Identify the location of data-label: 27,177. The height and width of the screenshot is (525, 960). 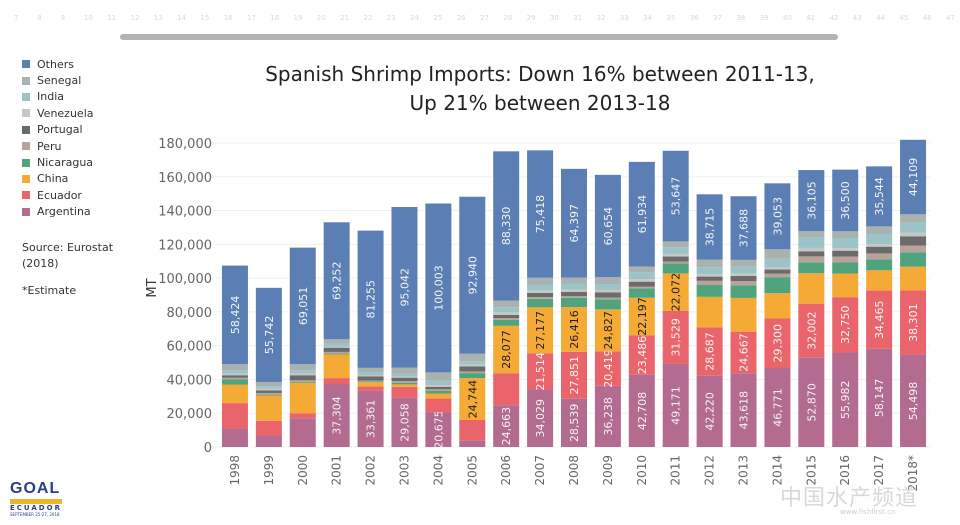
(540, 330).